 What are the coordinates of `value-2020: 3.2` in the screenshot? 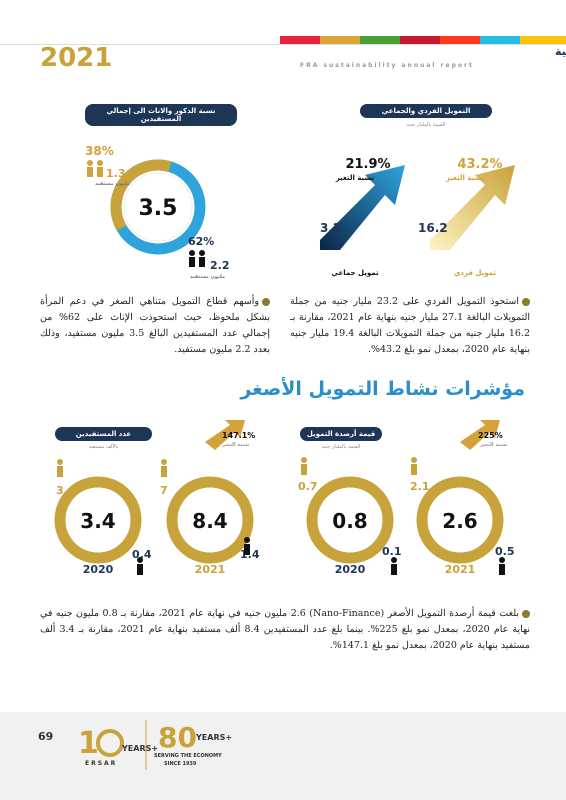 It's located at (330, 228).